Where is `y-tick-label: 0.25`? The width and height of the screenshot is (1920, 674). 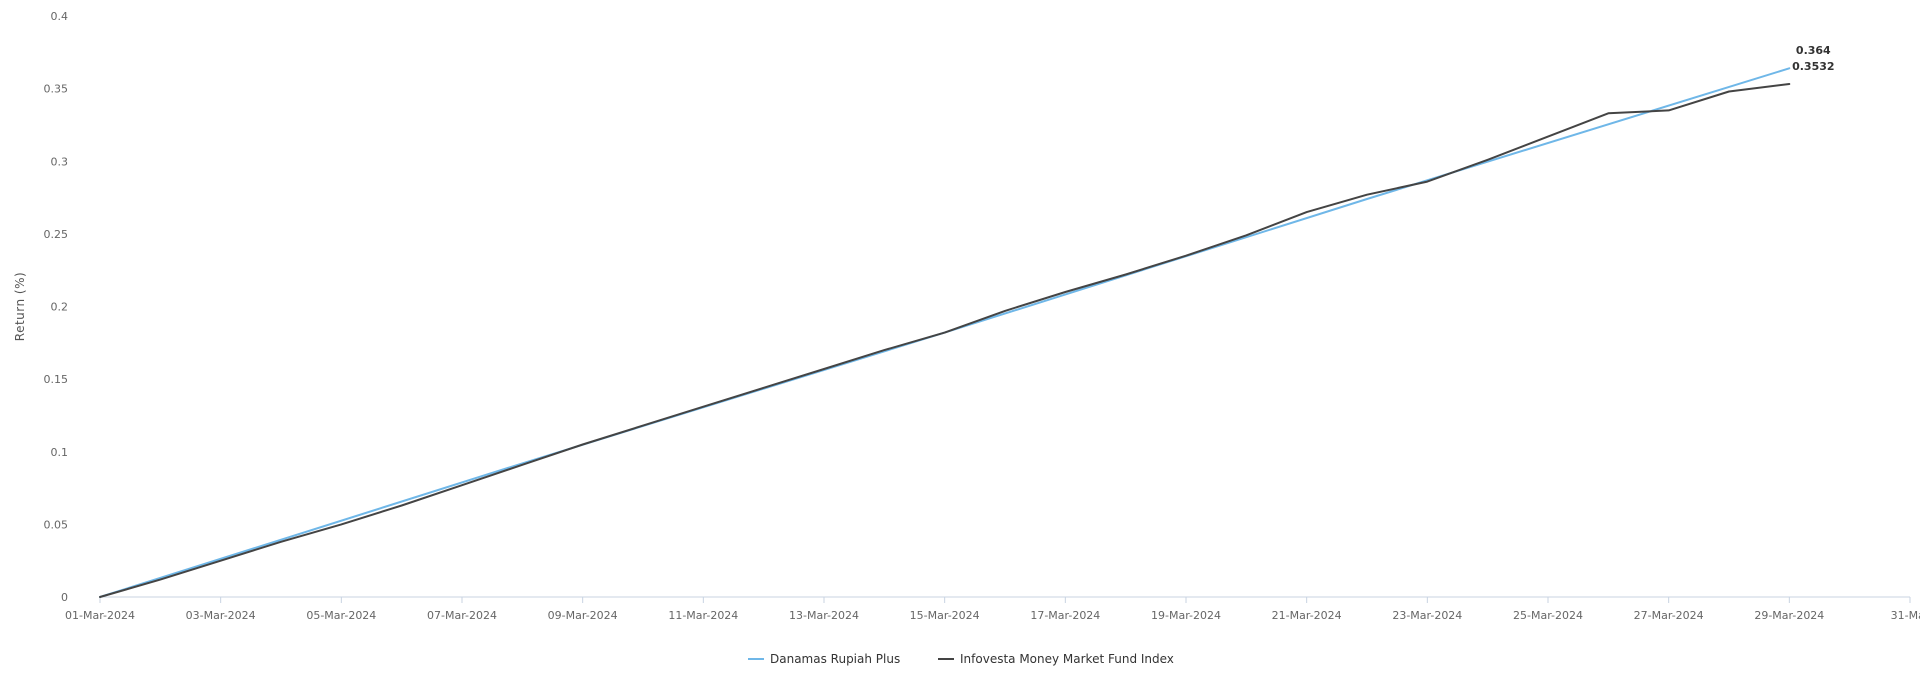 y-tick-label: 0.25 is located at coordinates (56, 234).